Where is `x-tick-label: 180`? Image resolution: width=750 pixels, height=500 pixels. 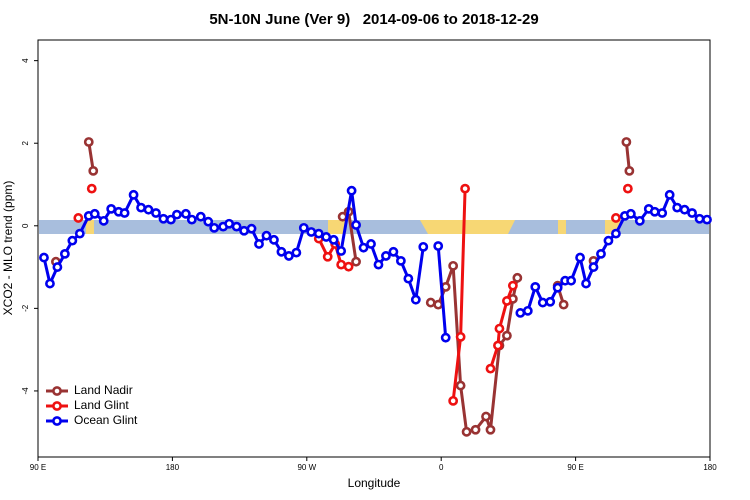 x-tick-label: 180 is located at coordinates (710, 467).